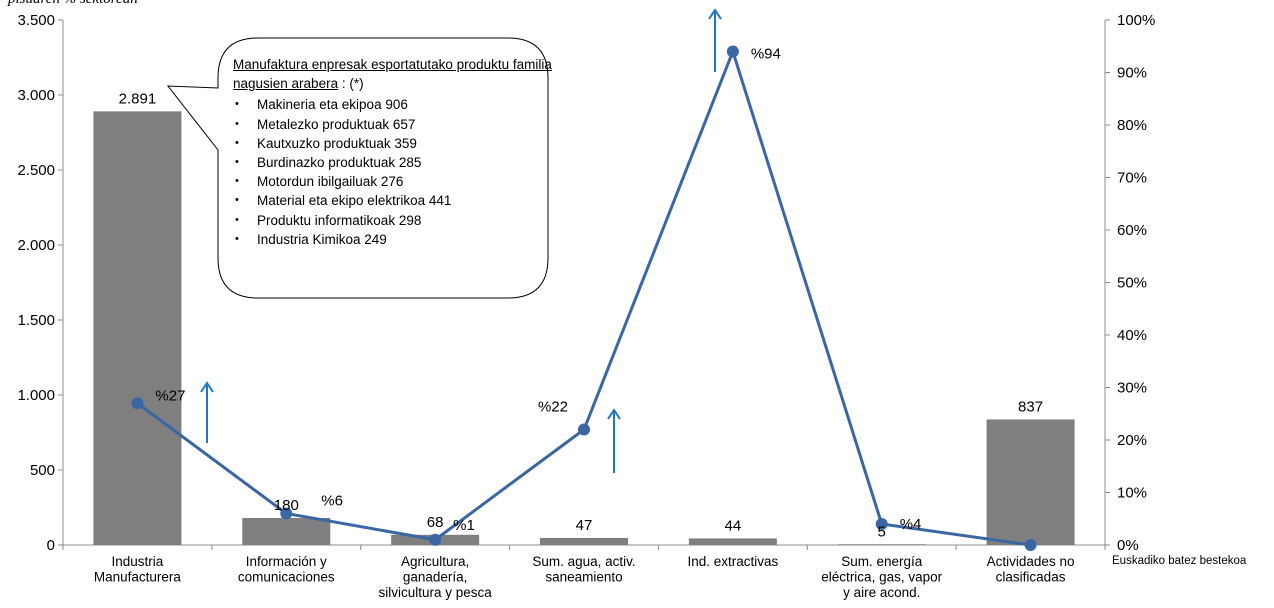 The width and height of the screenshot is (1274, 608). What do you see at coordinates (1132, 335) in the screenshot?
I see `right-tick-label: 40%` at bounding box center [1132, 335].